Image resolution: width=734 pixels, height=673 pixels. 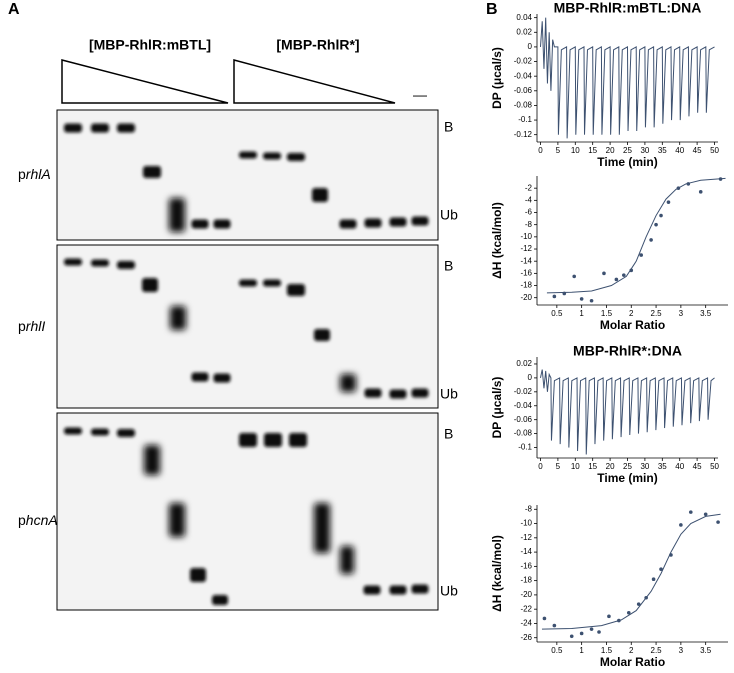 What do you see at coordinates (523, 105) in the screenshot?
I see `y-tick-label: -0.08` at bounding box center [523, 105].